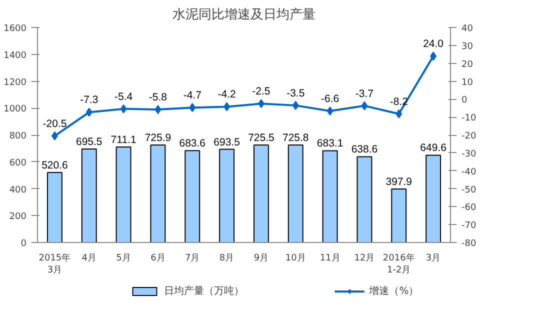  What do you see at coordinates (123, 259) in the screenshot?
I see `x-tick-label: 5月` at bounding box center [123, 259].